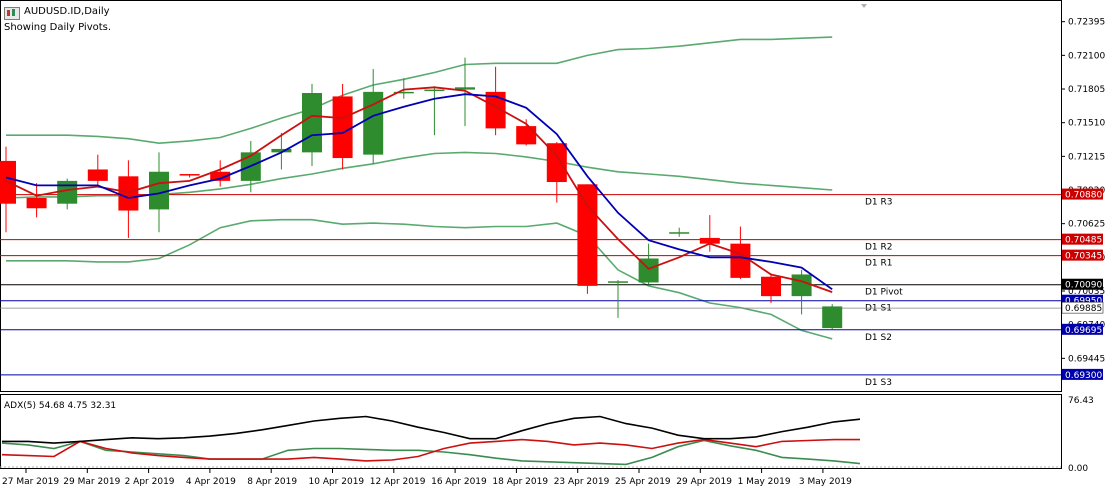  What do you see at coordinates (1086, 225) in the screenshot?
I see `price-axis-label: 0.70625` at bounding box center [1086, 225].